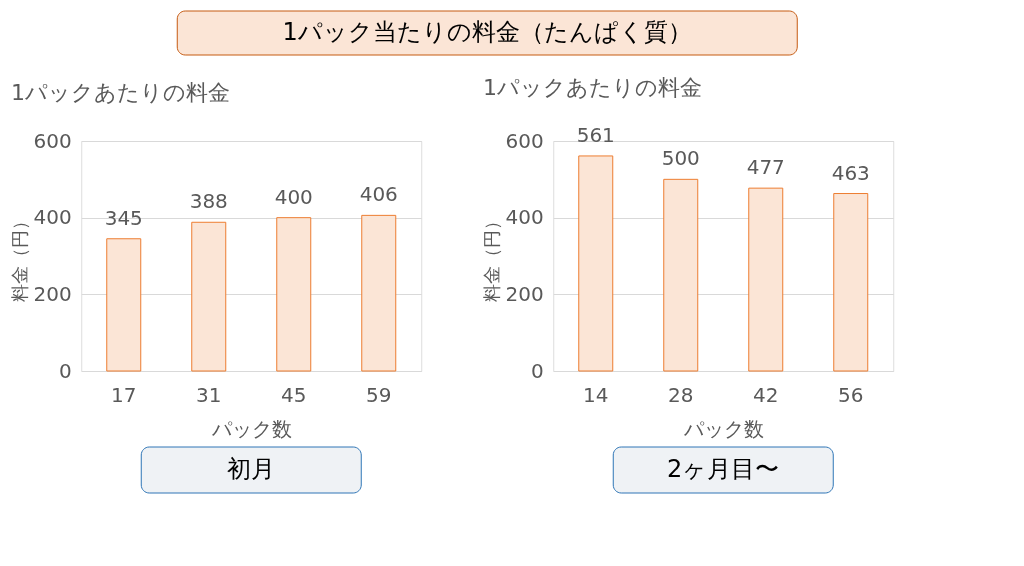 The height and width of the screenshot is (566, 1024). Describe the element at coordinates (595, 134) in the screenshot. I see `data-label: 561` at that location.